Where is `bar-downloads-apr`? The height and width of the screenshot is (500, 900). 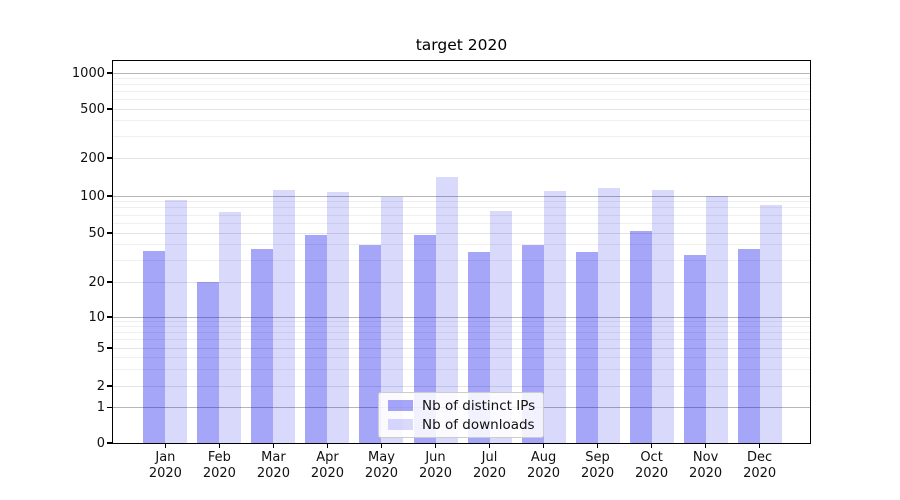
bar-downloads-apr is located at coordinates (338, 317).